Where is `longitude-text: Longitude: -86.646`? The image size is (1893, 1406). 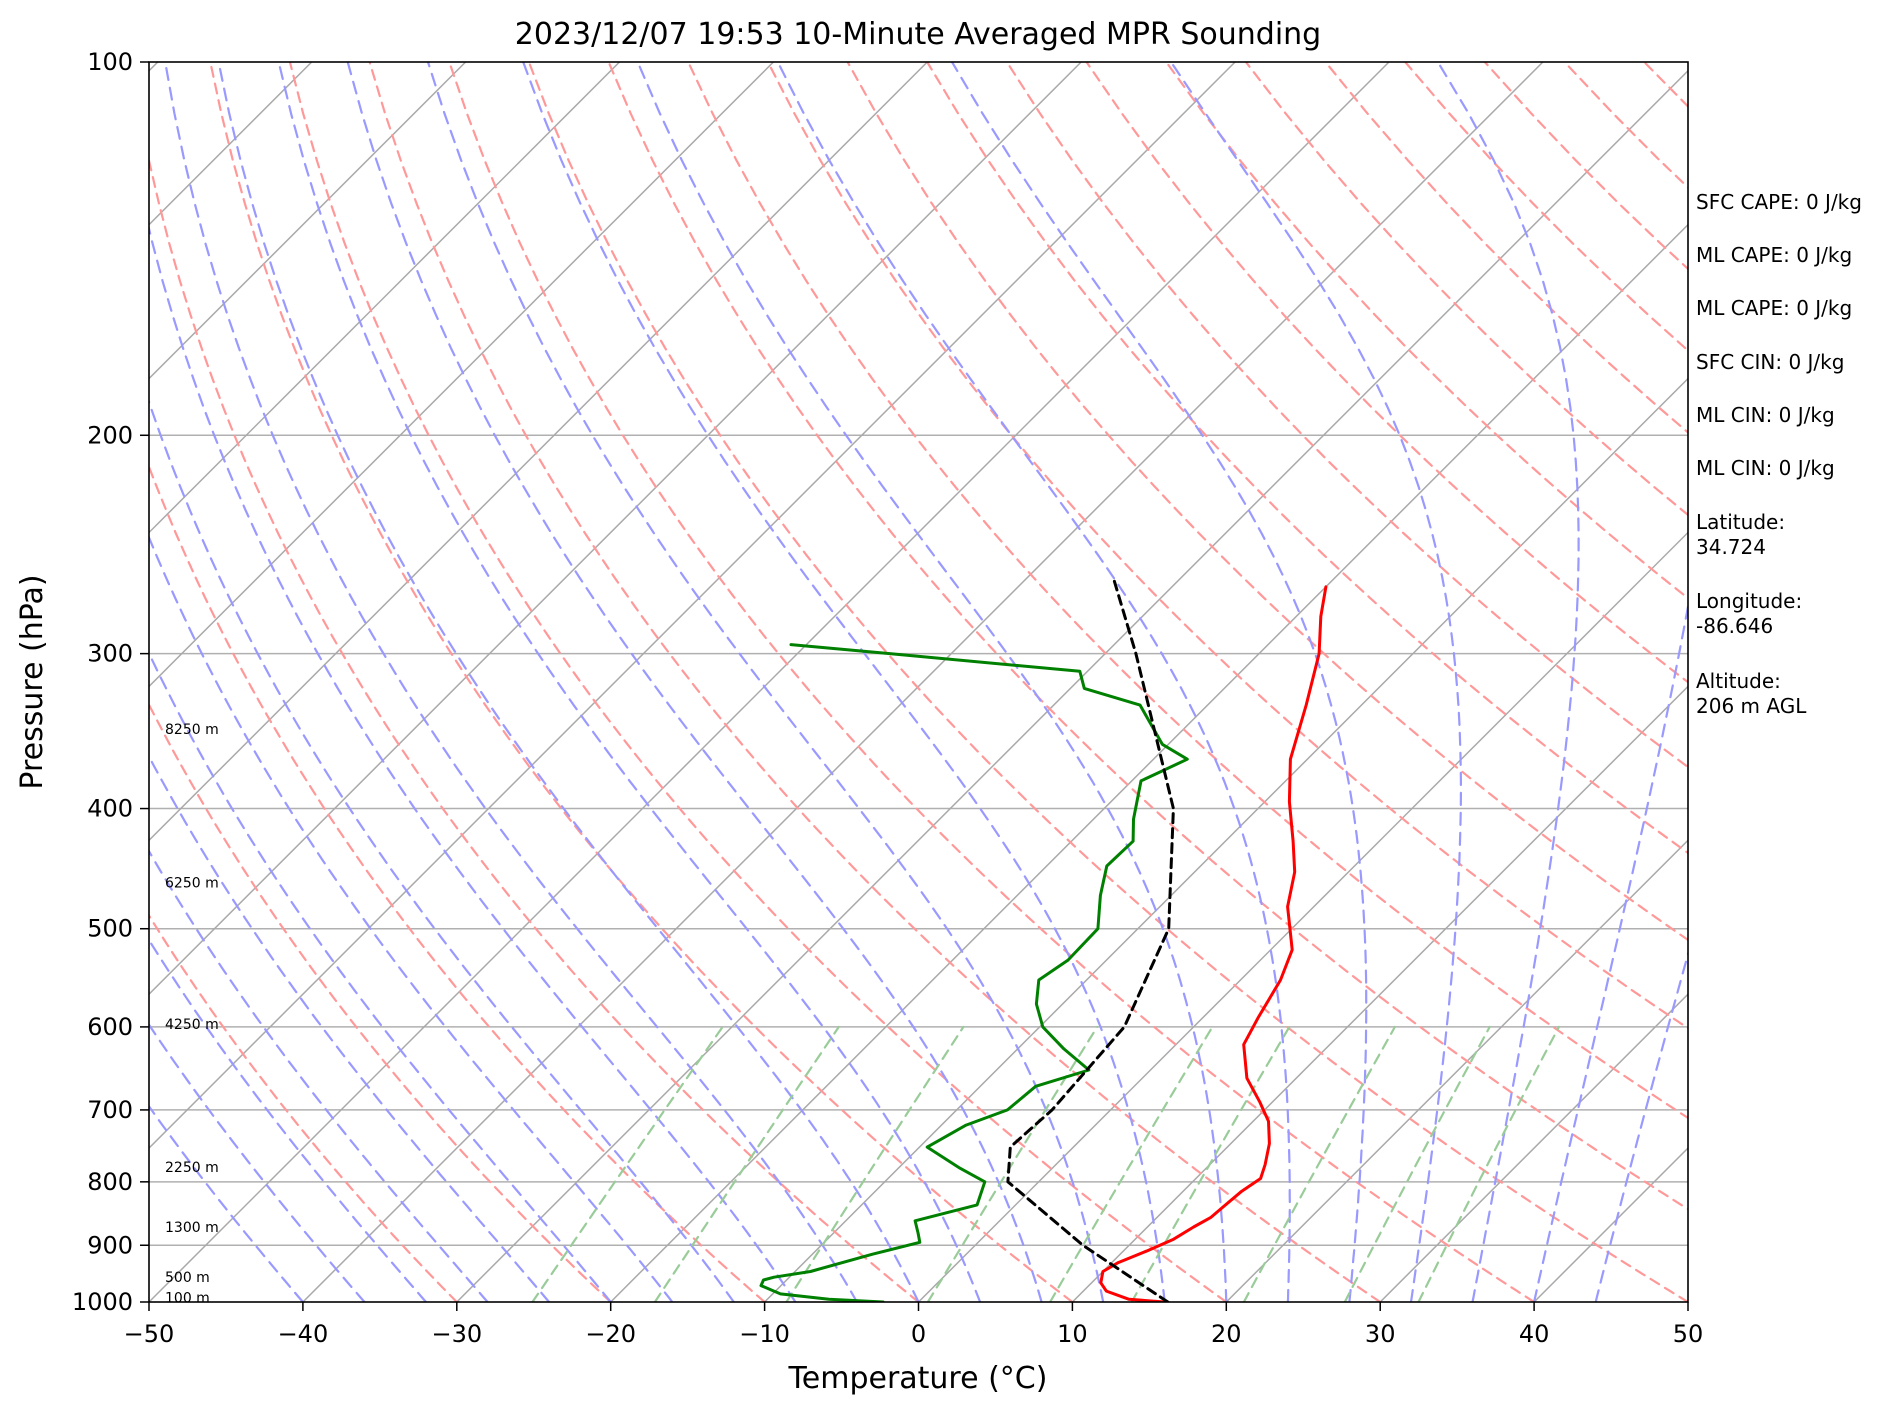 longitude-text: Longitude: -86.646 is located at coordinates (1749, 613).